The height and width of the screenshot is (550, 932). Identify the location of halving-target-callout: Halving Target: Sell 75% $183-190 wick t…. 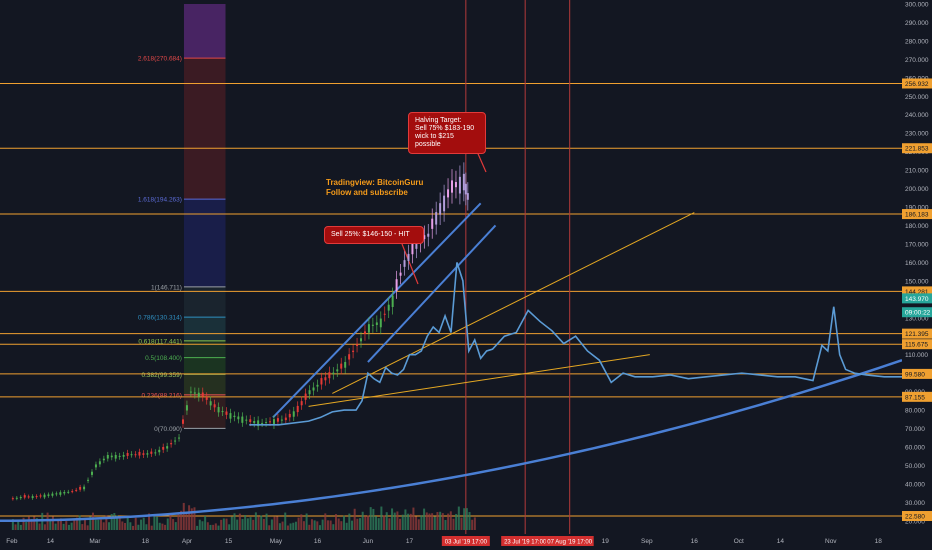
(447, 133).